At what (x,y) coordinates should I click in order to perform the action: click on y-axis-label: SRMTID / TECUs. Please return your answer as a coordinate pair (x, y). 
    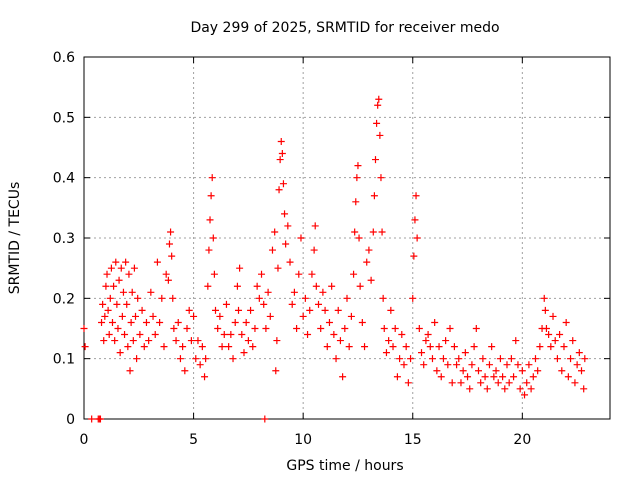
    Looking at the image, I should click on (15, 238).